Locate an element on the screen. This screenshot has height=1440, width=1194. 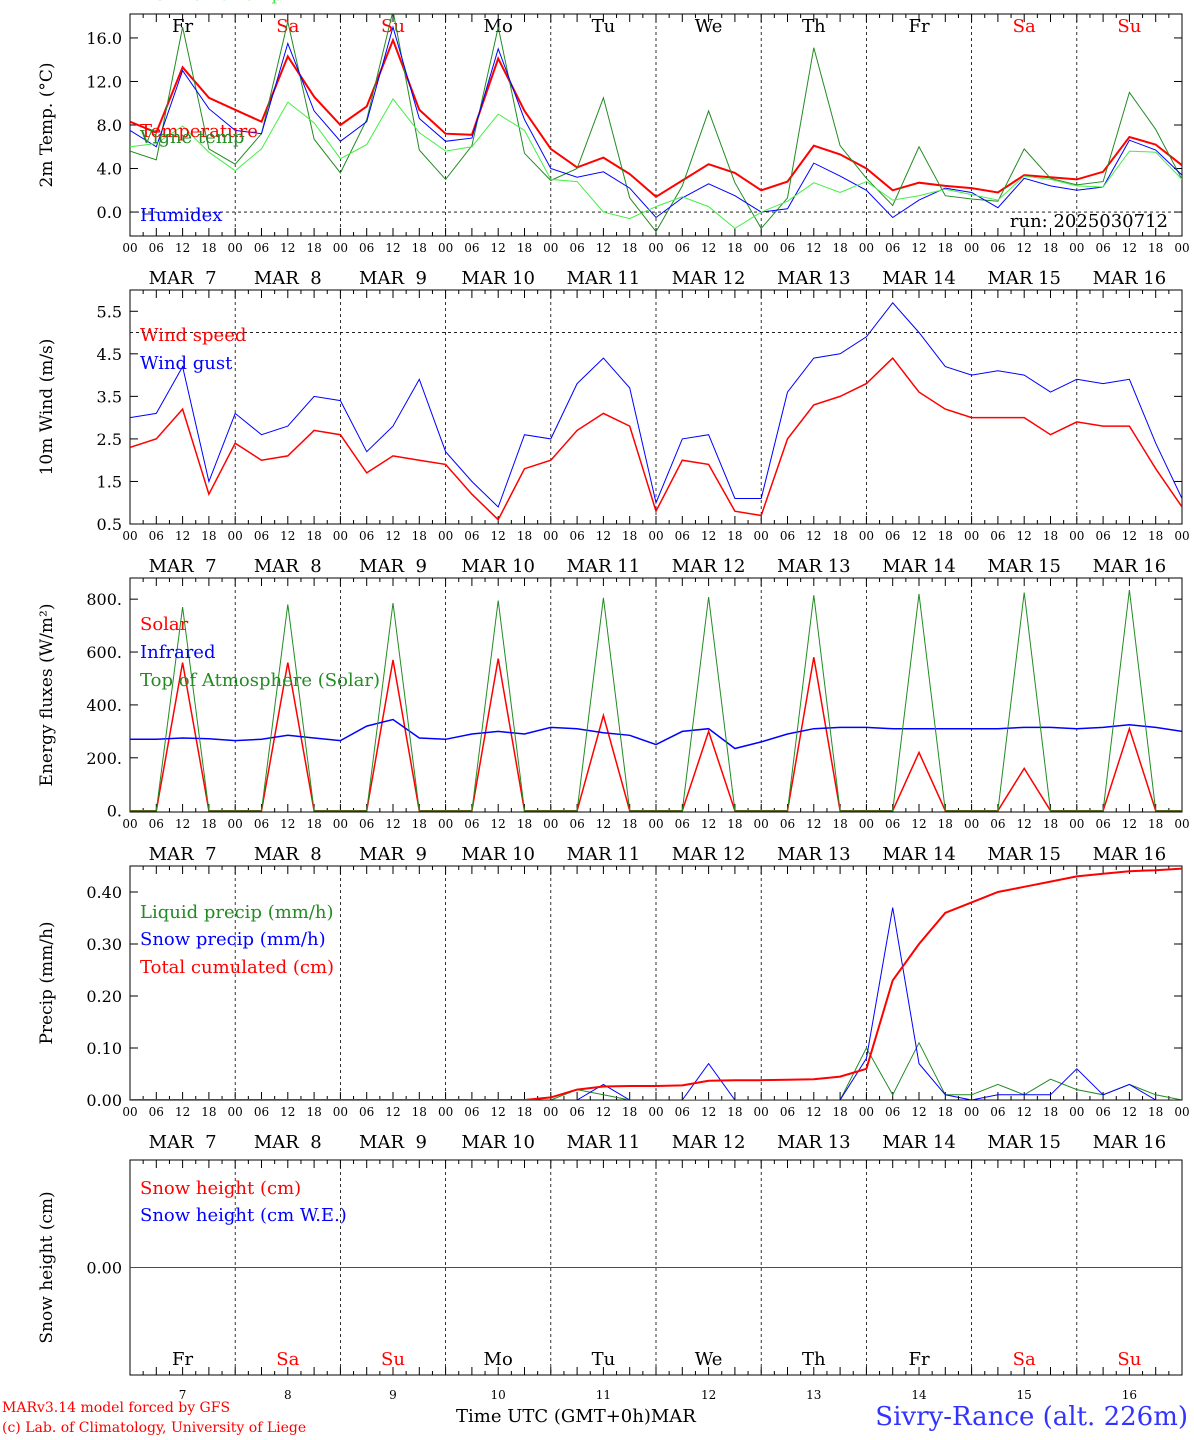
legend-entry: Snow precip (mm/h) is located at coordinates (233, 939).